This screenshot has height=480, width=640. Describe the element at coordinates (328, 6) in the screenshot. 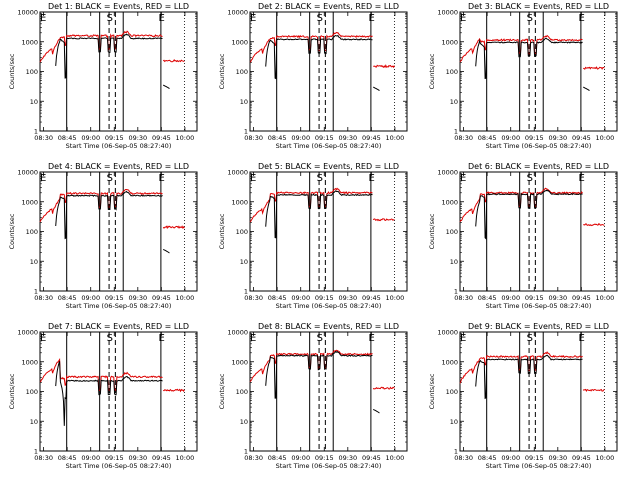

I see `panel-title: Det 2: BLACK = Events, RED = LLD` at that location.